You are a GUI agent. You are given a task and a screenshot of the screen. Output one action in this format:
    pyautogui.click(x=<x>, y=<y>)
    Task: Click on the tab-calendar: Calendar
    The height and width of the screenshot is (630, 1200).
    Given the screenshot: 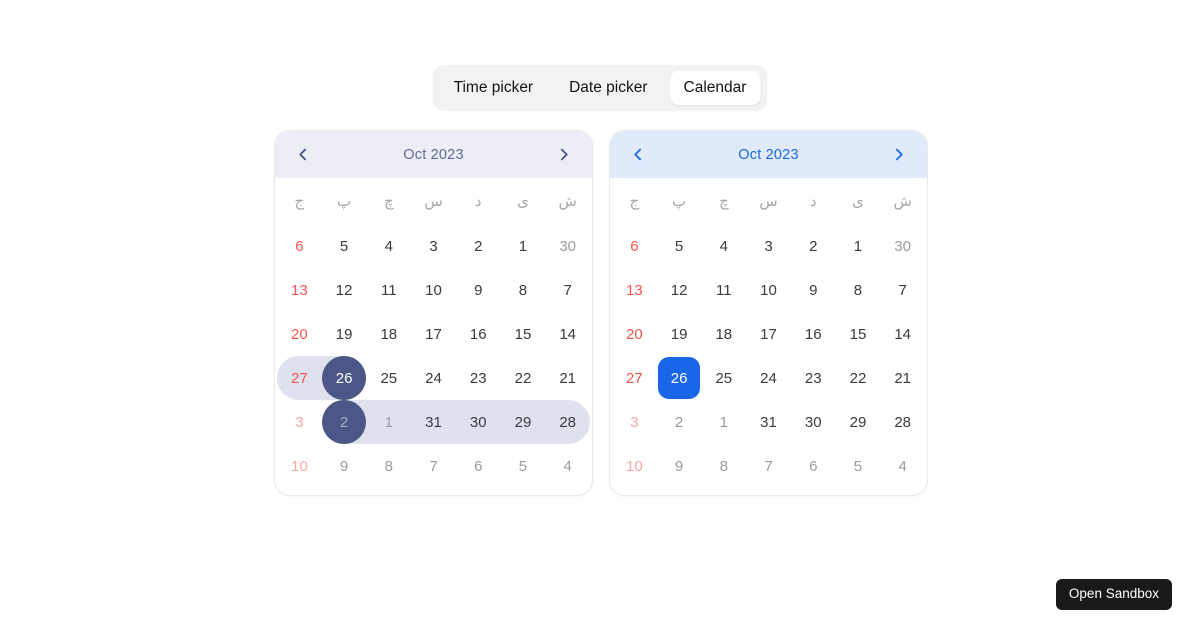 What is the action you would take?
    pyautogui.click(x=715, y=88)
    